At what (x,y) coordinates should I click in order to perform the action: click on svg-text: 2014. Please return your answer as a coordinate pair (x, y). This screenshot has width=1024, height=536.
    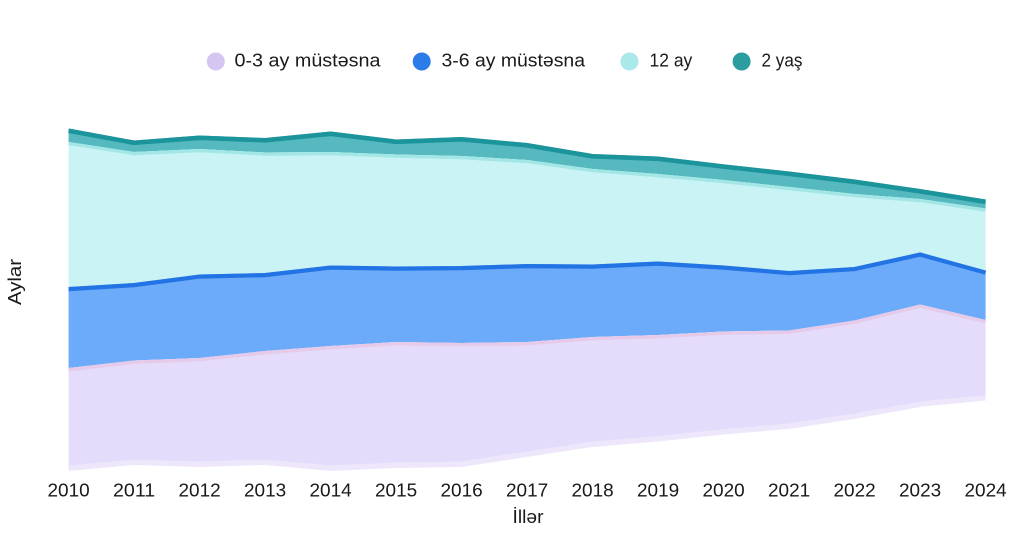
    Looking at the image, I should click on (331, 491).